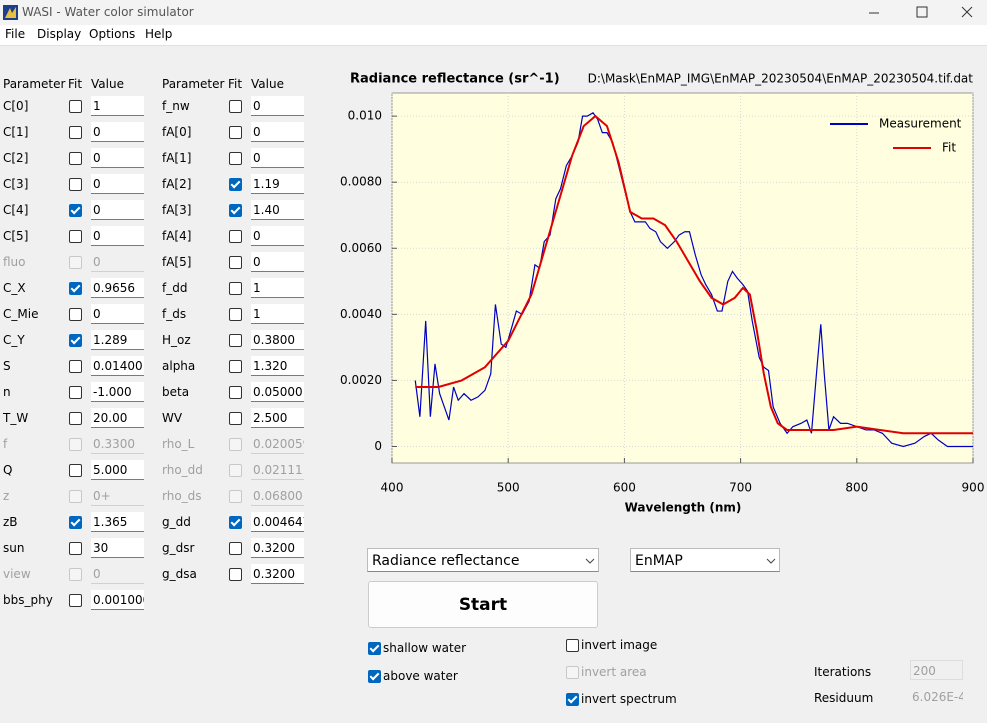 This screenshot has width=987, height=723. What do you see at coordinates (117, 288) in the screenshot?
I see `parameter-value: 0.9656` at bounding box center [117, 288].